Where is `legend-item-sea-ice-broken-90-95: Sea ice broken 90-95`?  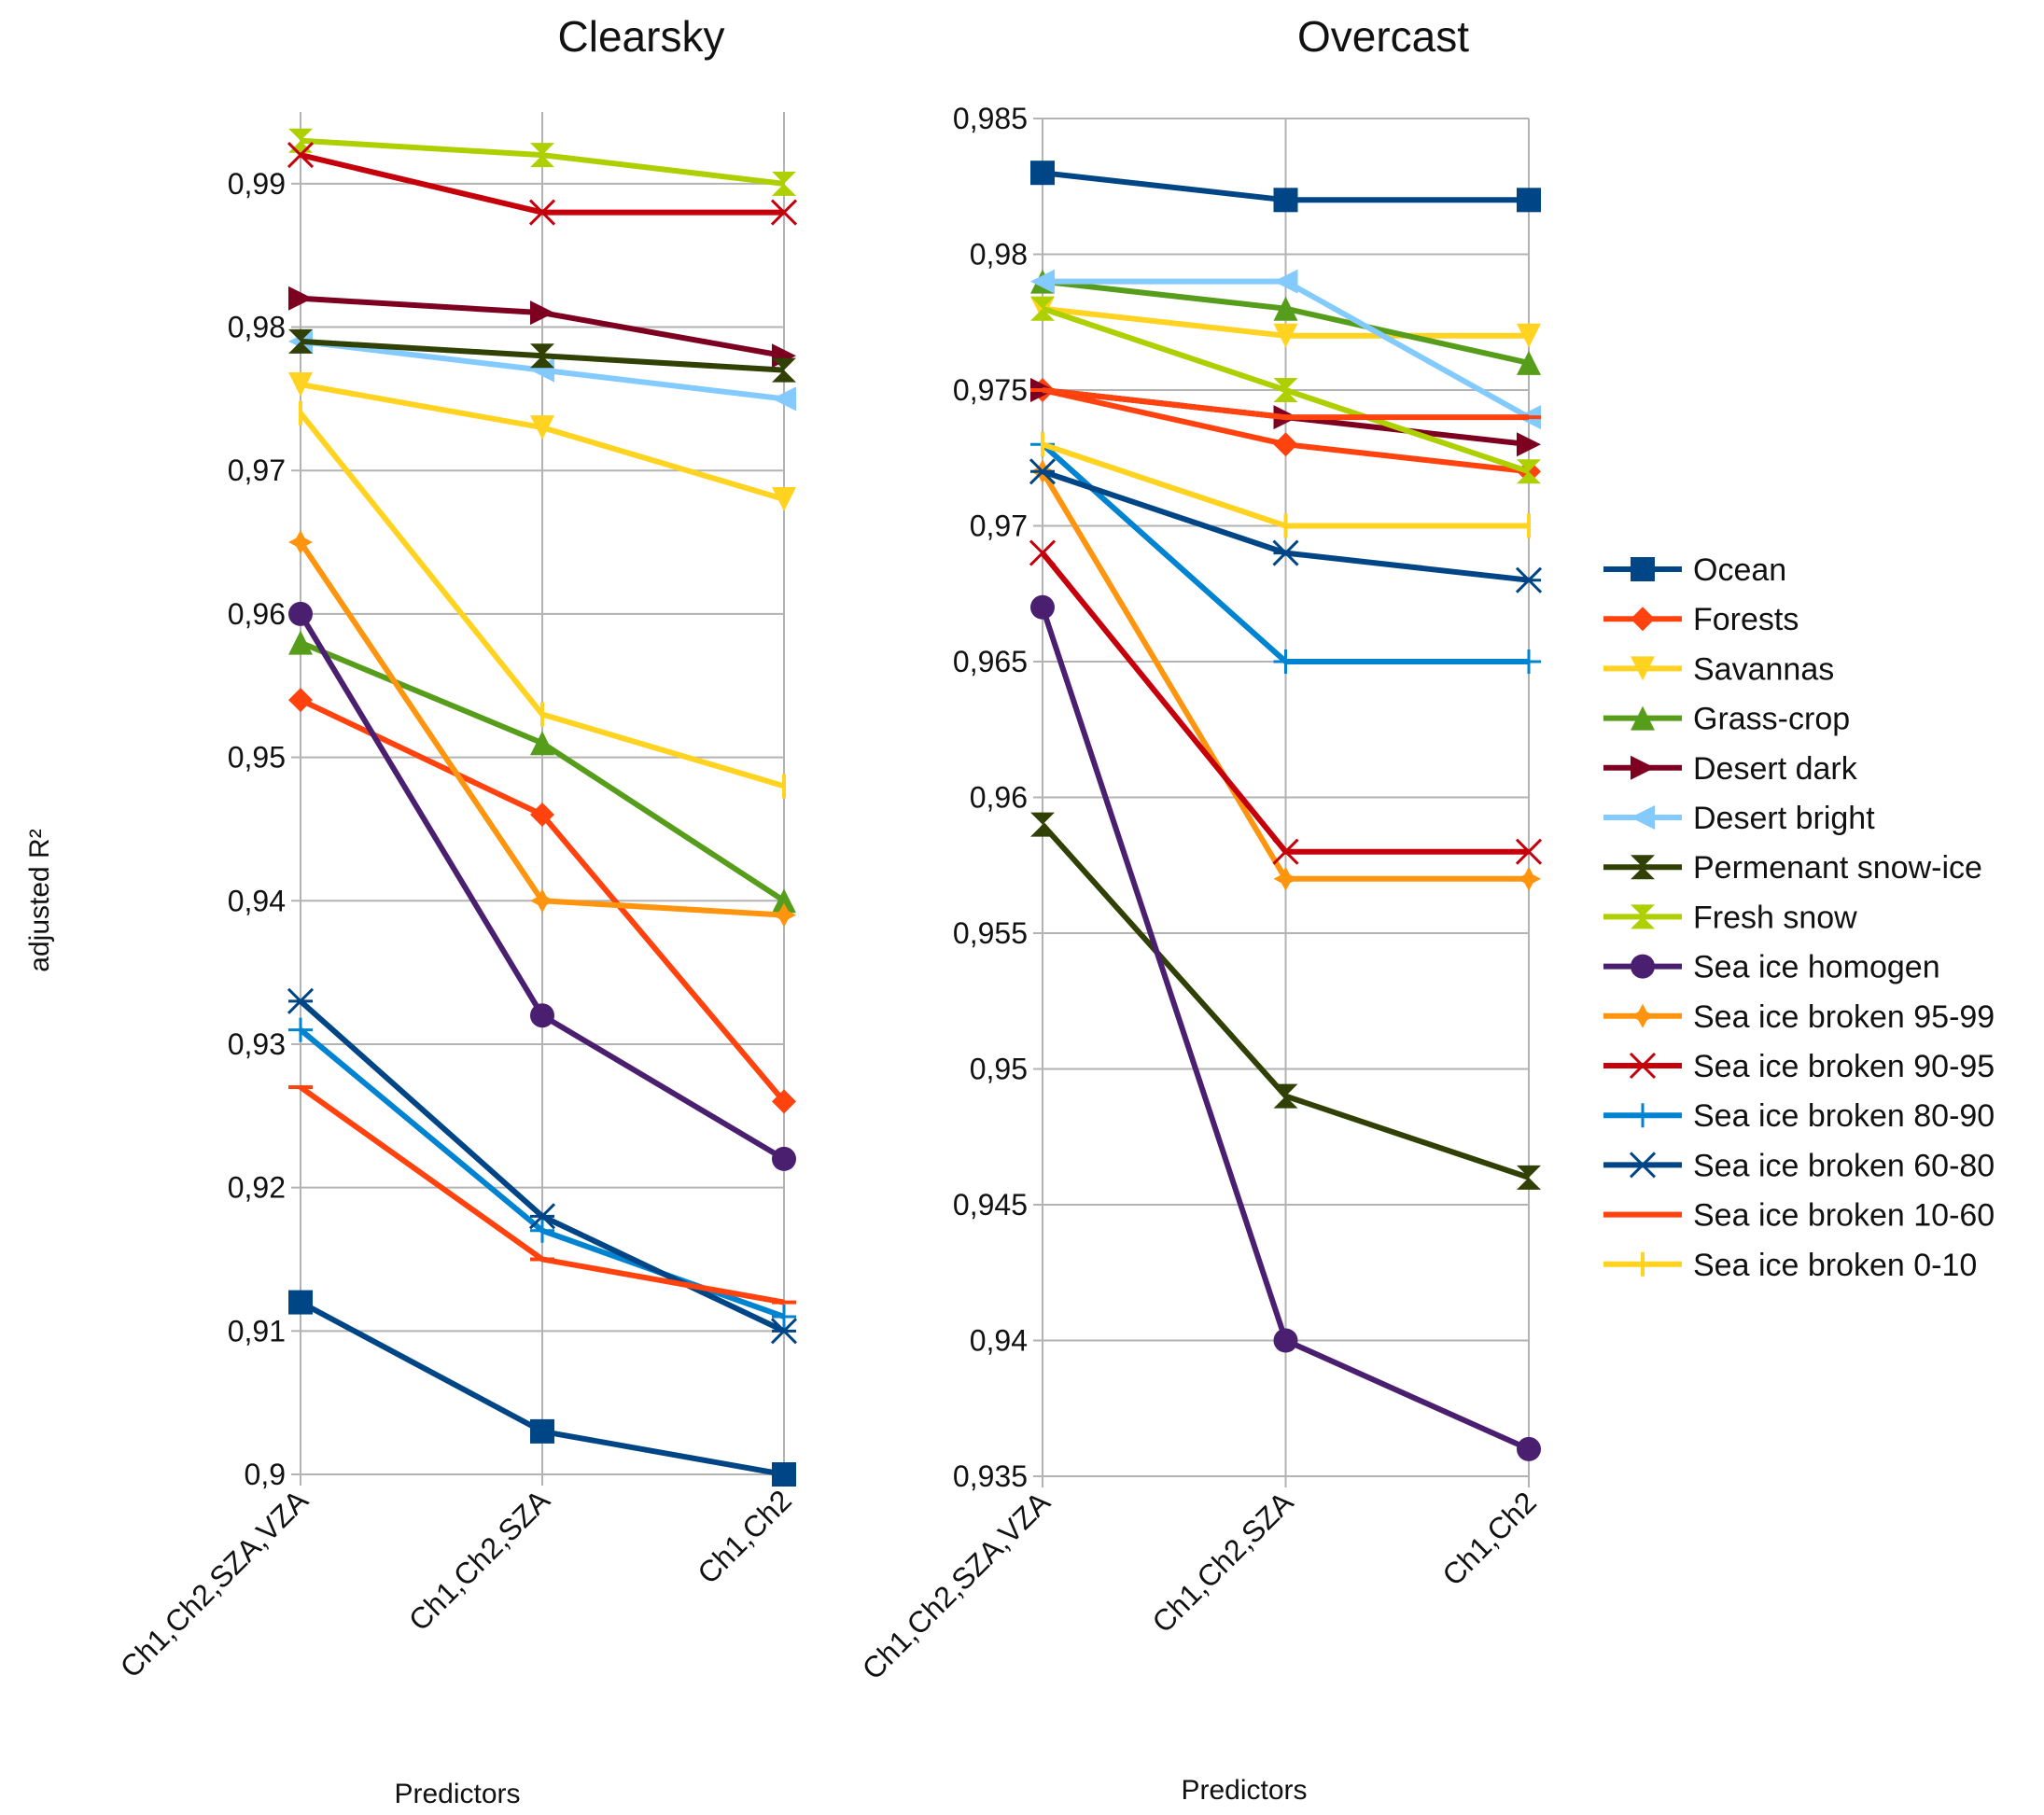
legend-item-sea-ice-broken-90-95: Sea ice broken 90-95 is located at coordinates (1799, 1067).